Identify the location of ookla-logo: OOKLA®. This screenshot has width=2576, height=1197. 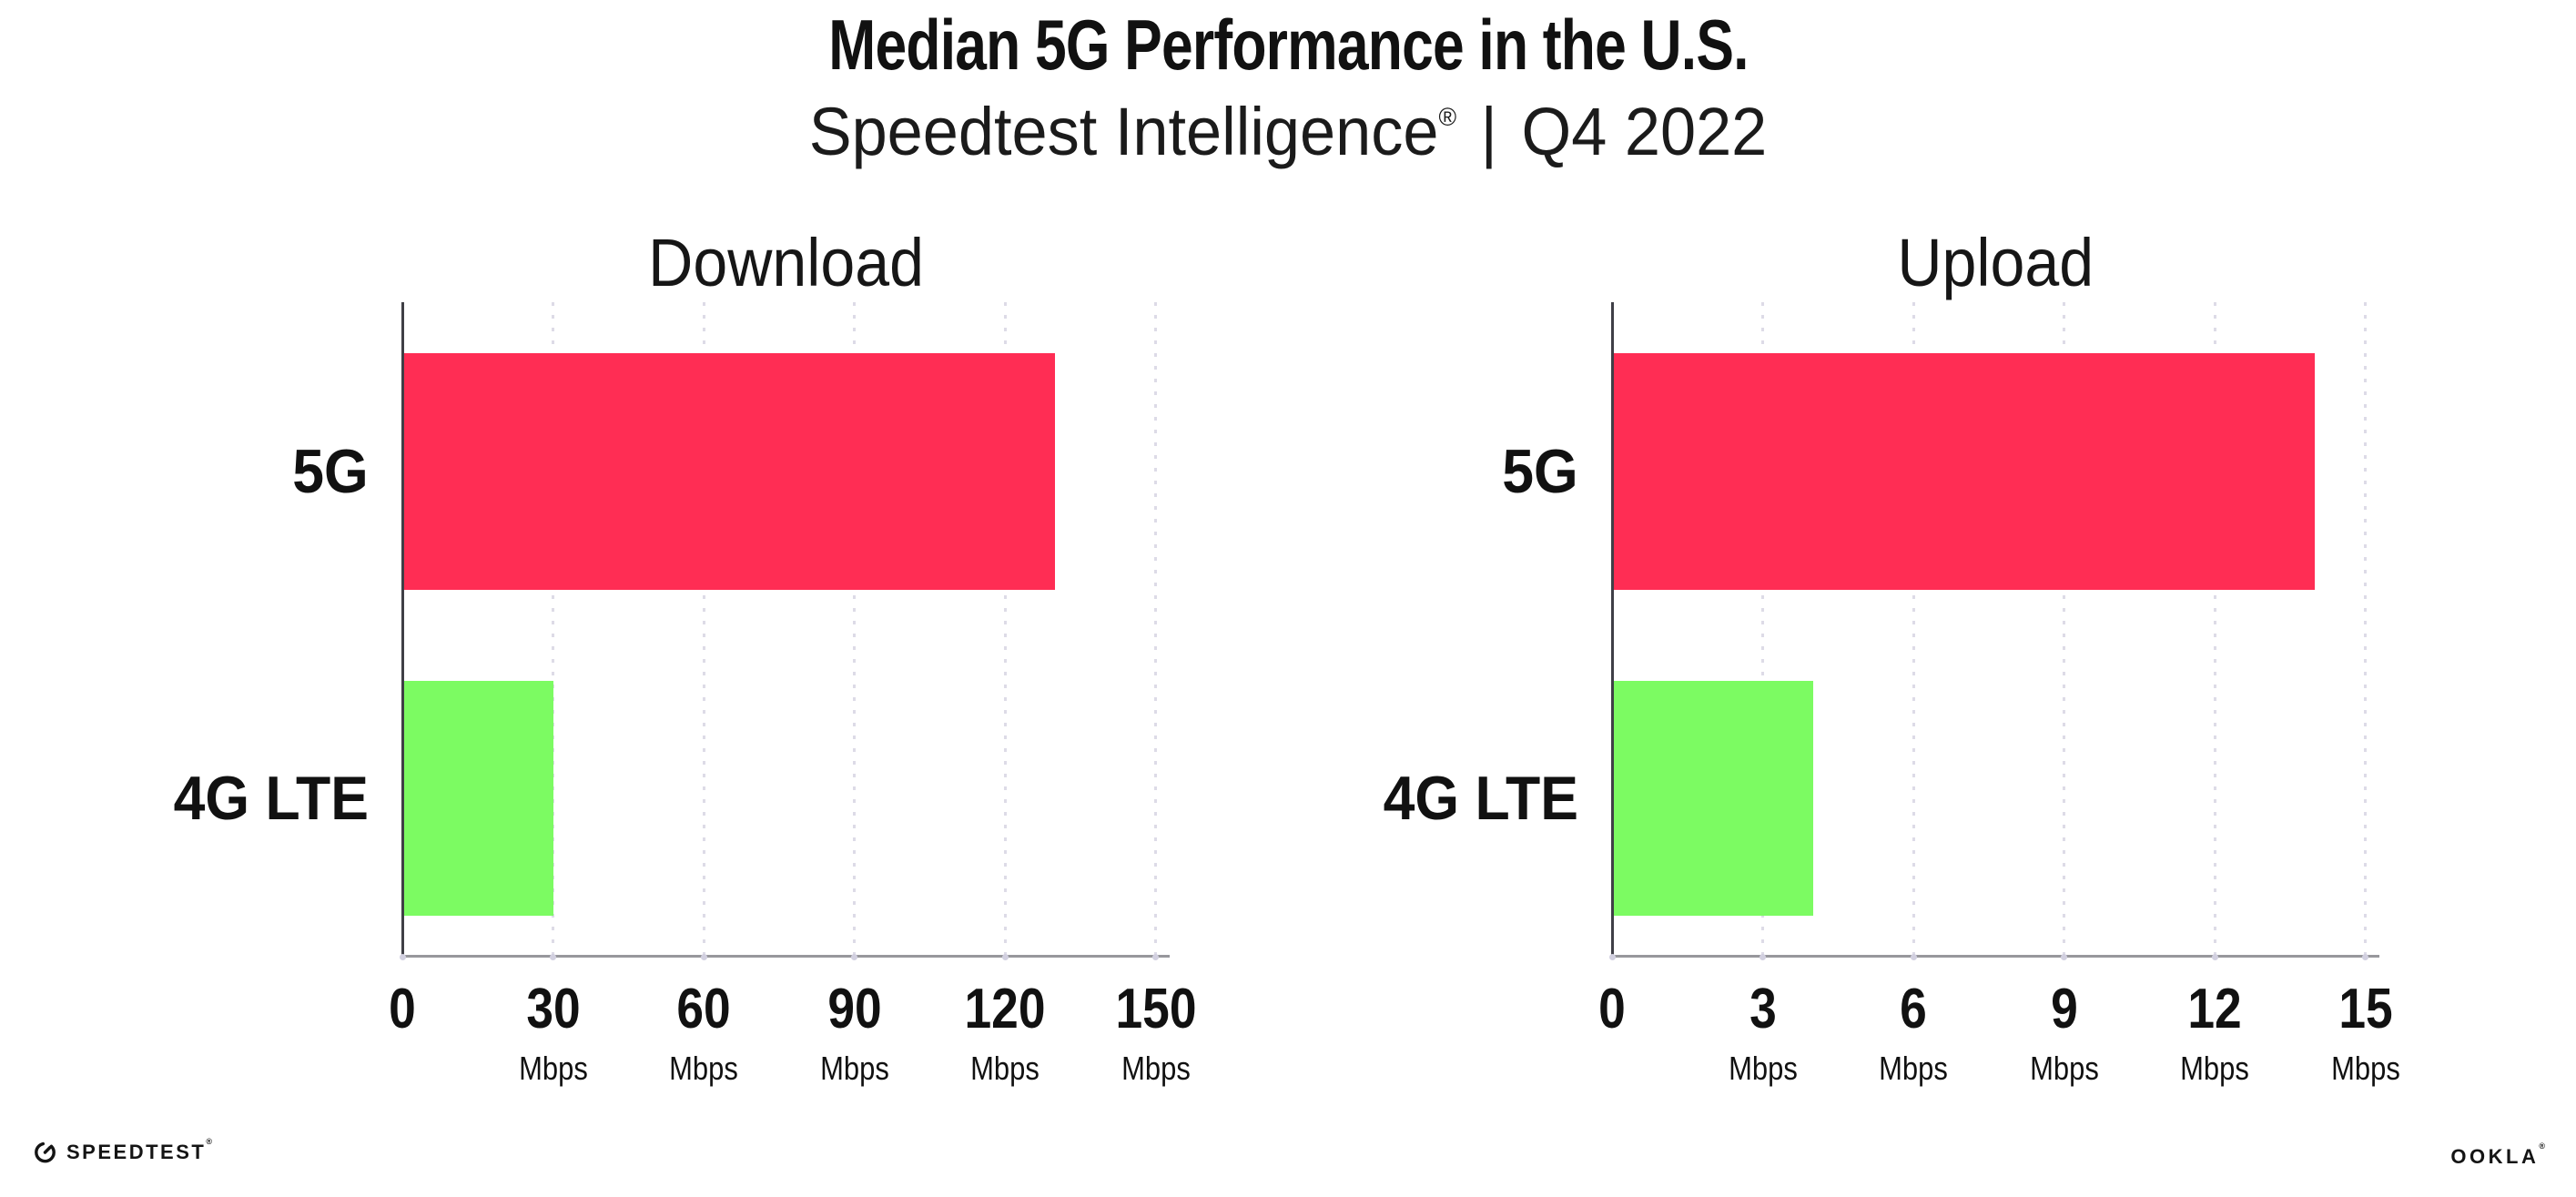
(2497, 1155).